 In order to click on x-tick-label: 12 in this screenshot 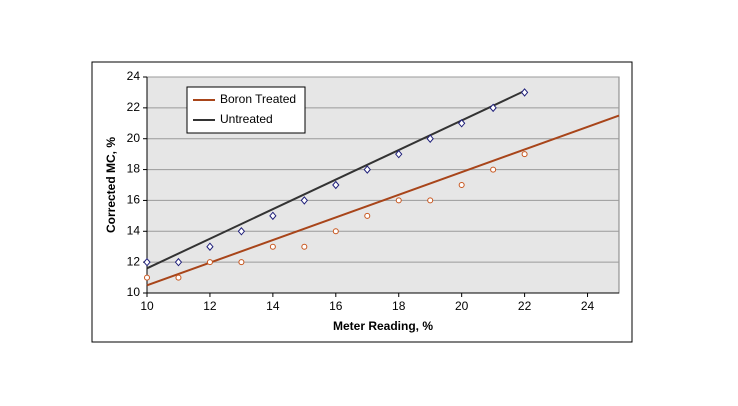, I will do `click(210, 306)`.